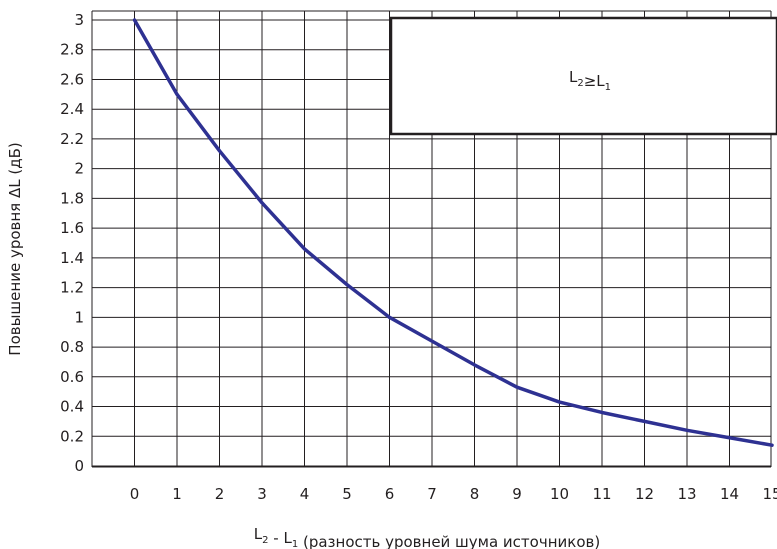 The width and height of the screenshot is (777, 549). I want to click on y-tick-label: 0.8, so click(72, 347).